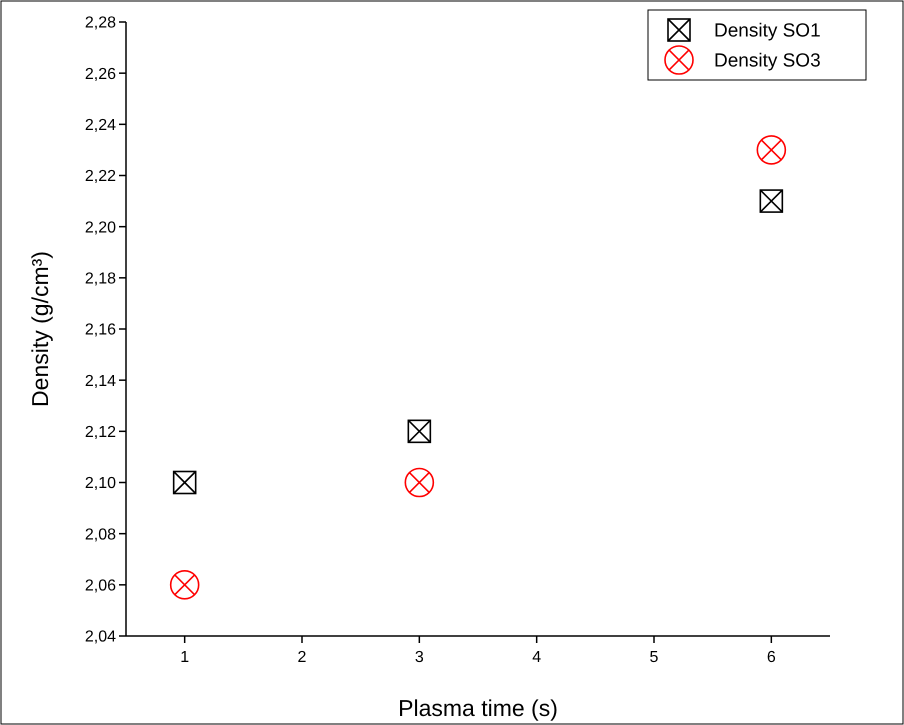 Image resolution: width=904 pixels, height=725 pixels. What do you see at coordinates (767, 61) in the screenshot?
I see `legend-label: Density SO3` at bounding box center [767, 61].